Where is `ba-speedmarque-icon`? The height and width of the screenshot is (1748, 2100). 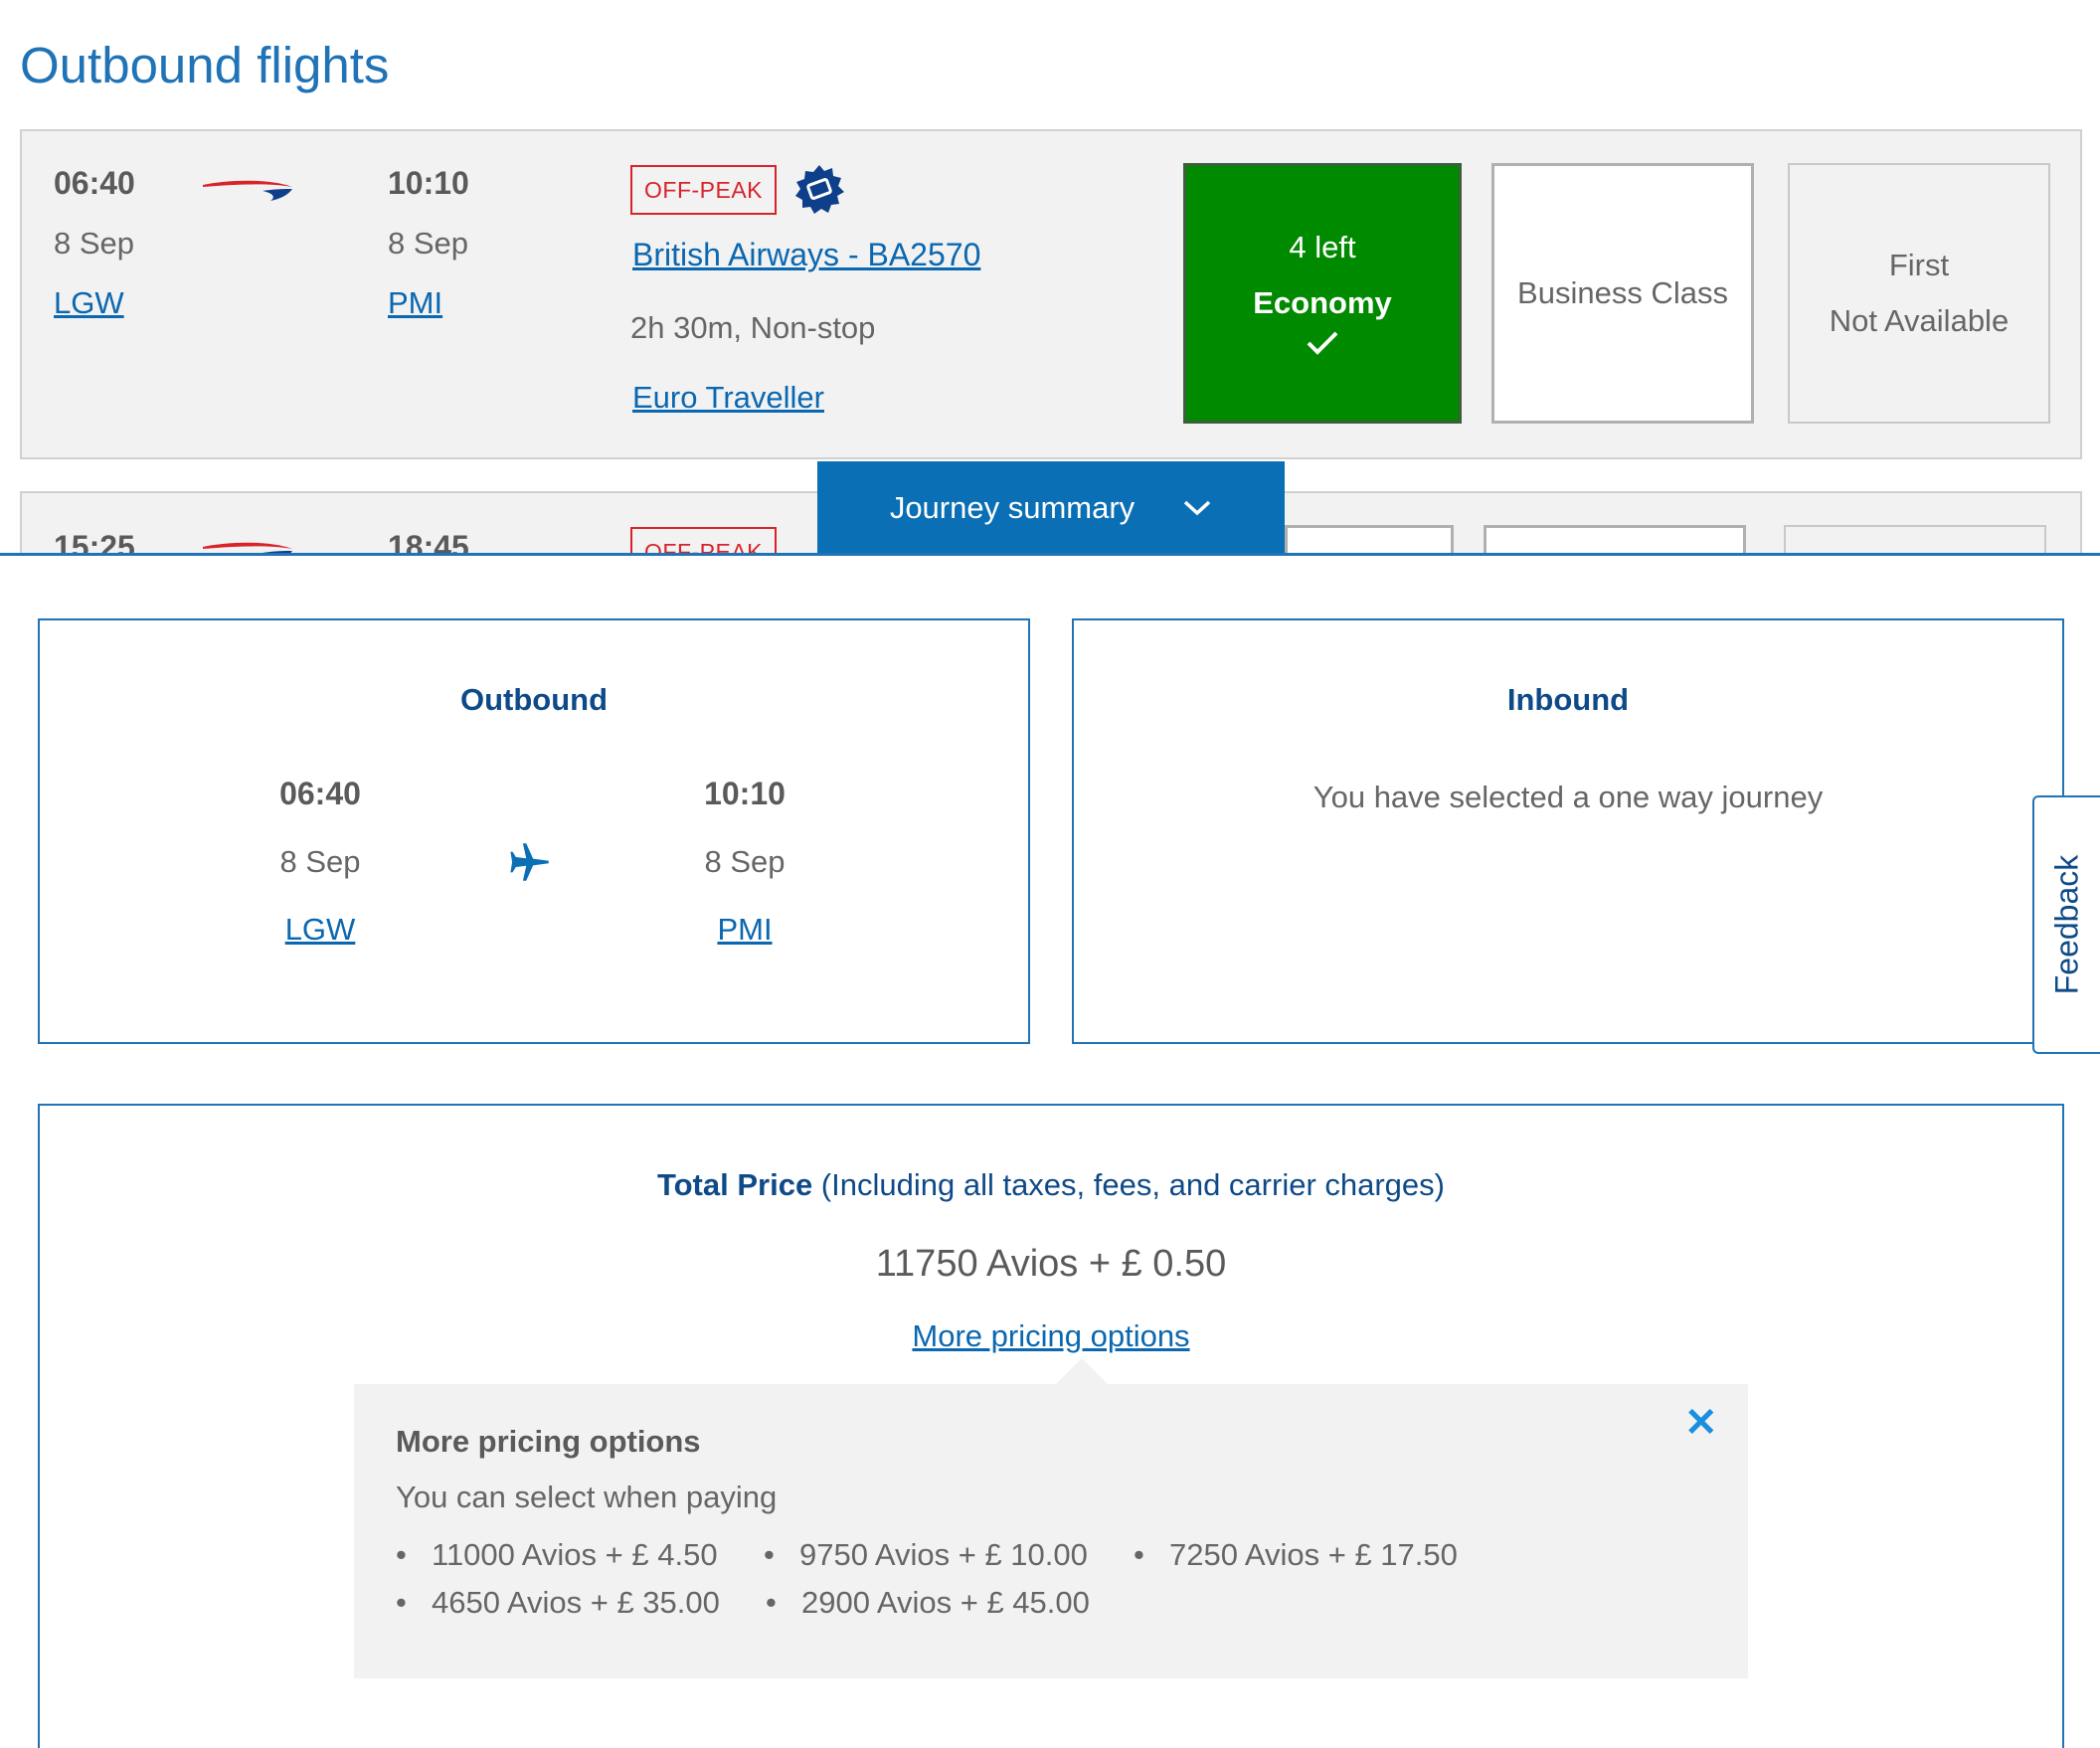
ba-speedmarque-icon is located at coordinates (247, 190).